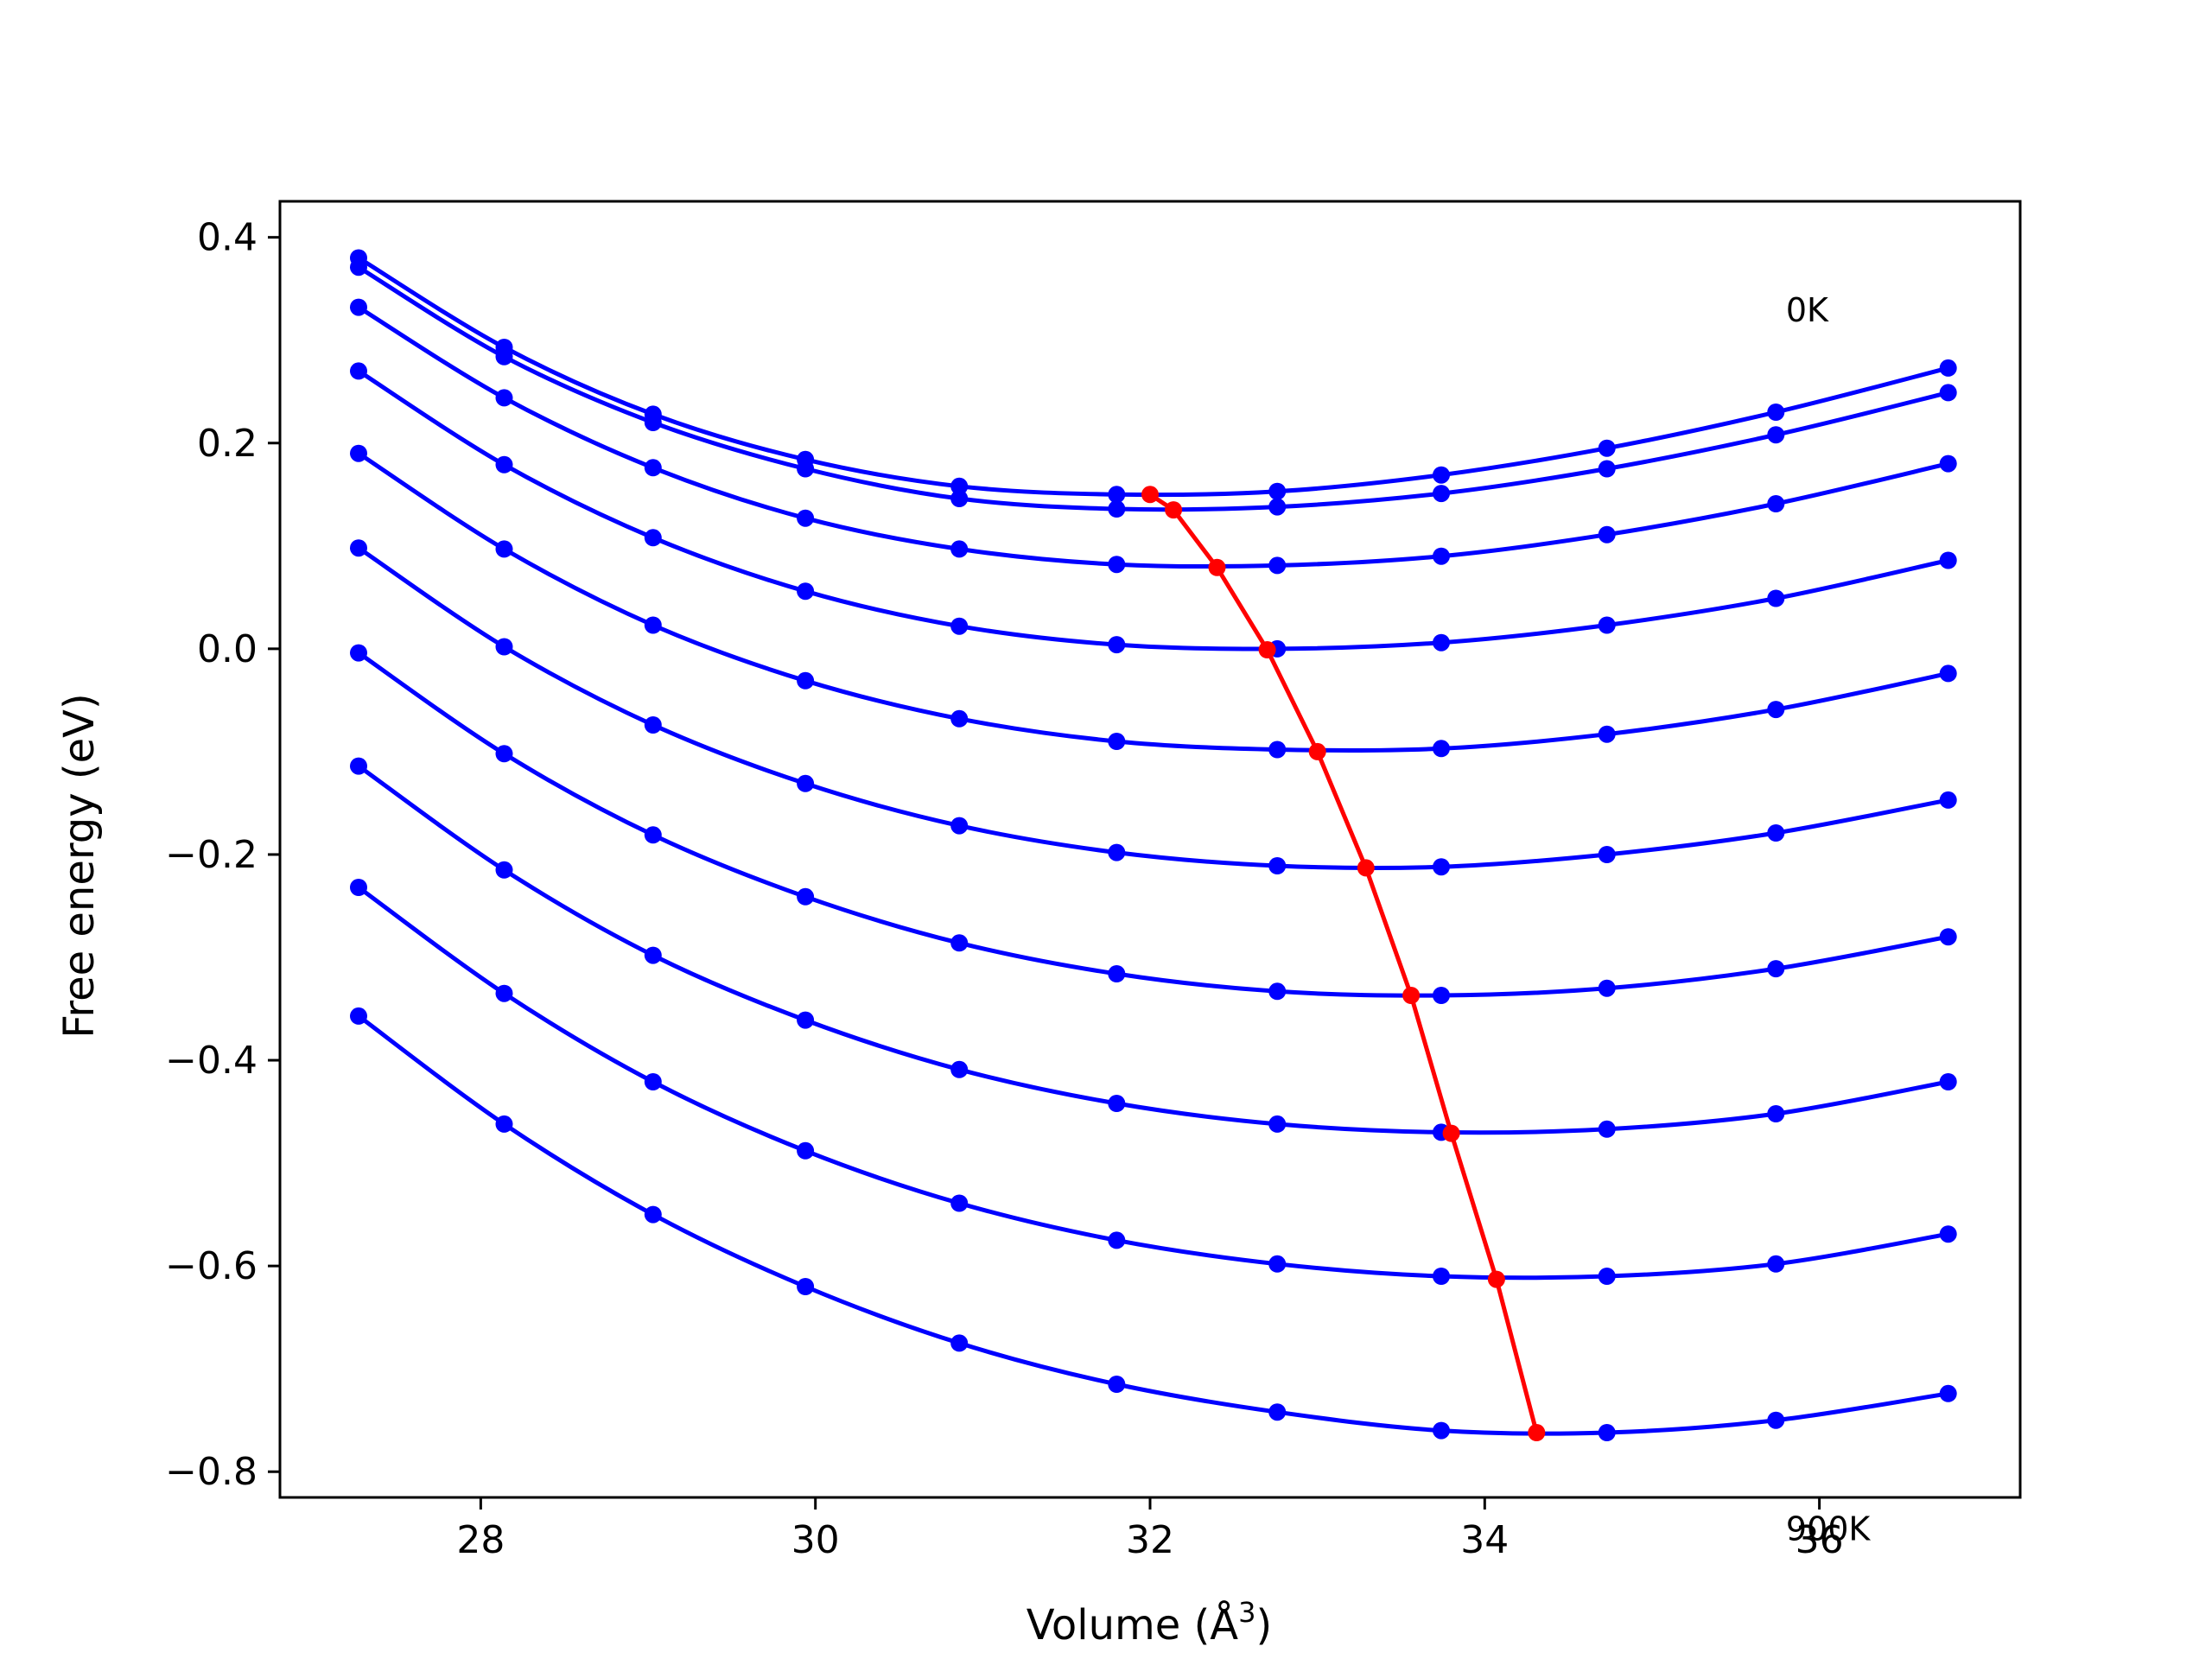  I want to click on x-tick-label: 32, so click(1150, 1540).